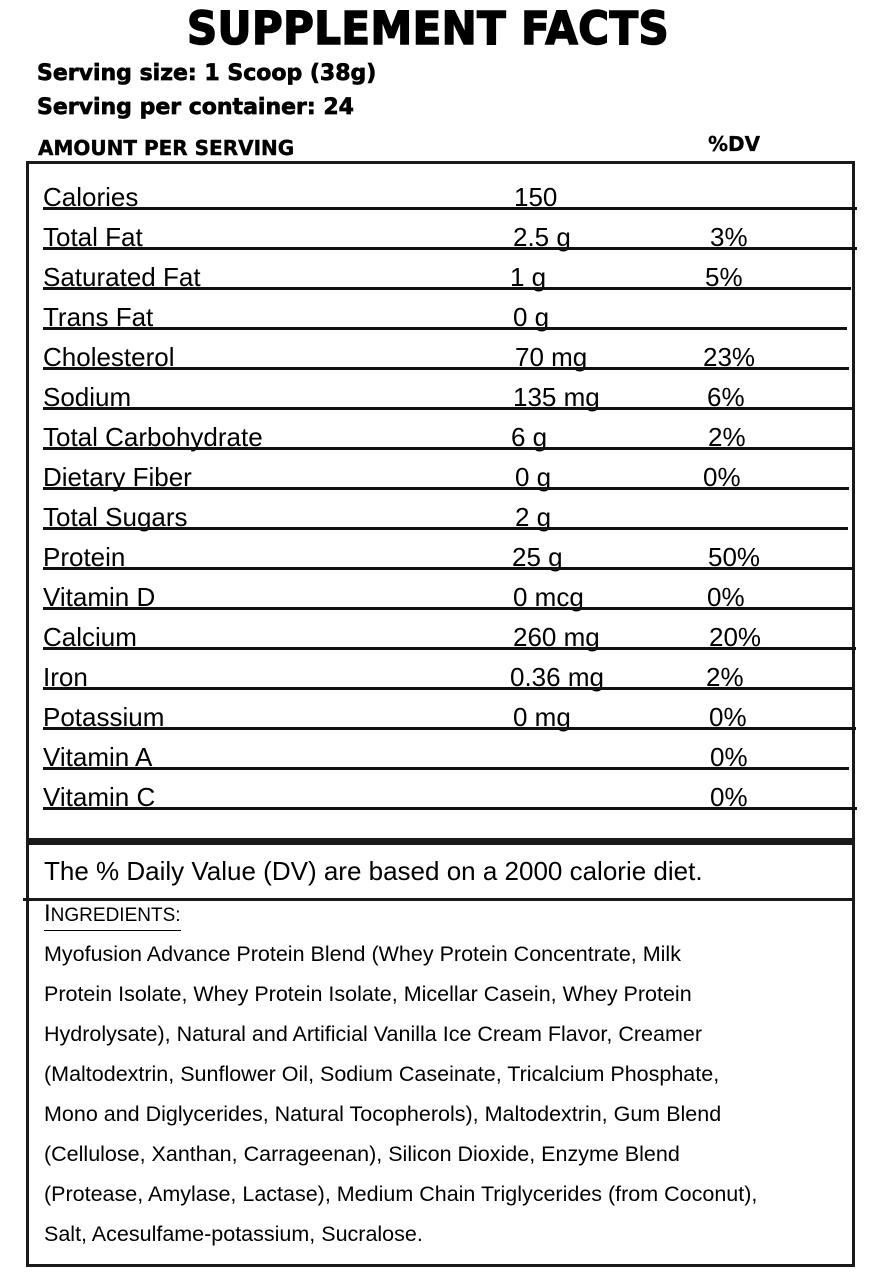 The height and width of the screenshot is (1275, 880). Describe the element at coordinates (440, 790) in the screenshot. I see `nutrient-row: Vitamin C 0%` at that location.